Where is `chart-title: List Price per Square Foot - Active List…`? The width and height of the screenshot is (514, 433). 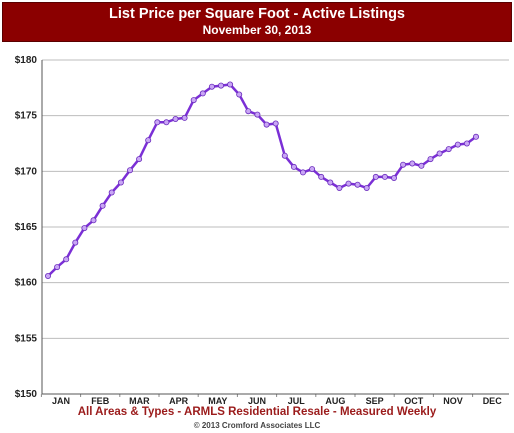
chart-title: List Price per Square Foot - Active List… is located at coordinates (257, 14).